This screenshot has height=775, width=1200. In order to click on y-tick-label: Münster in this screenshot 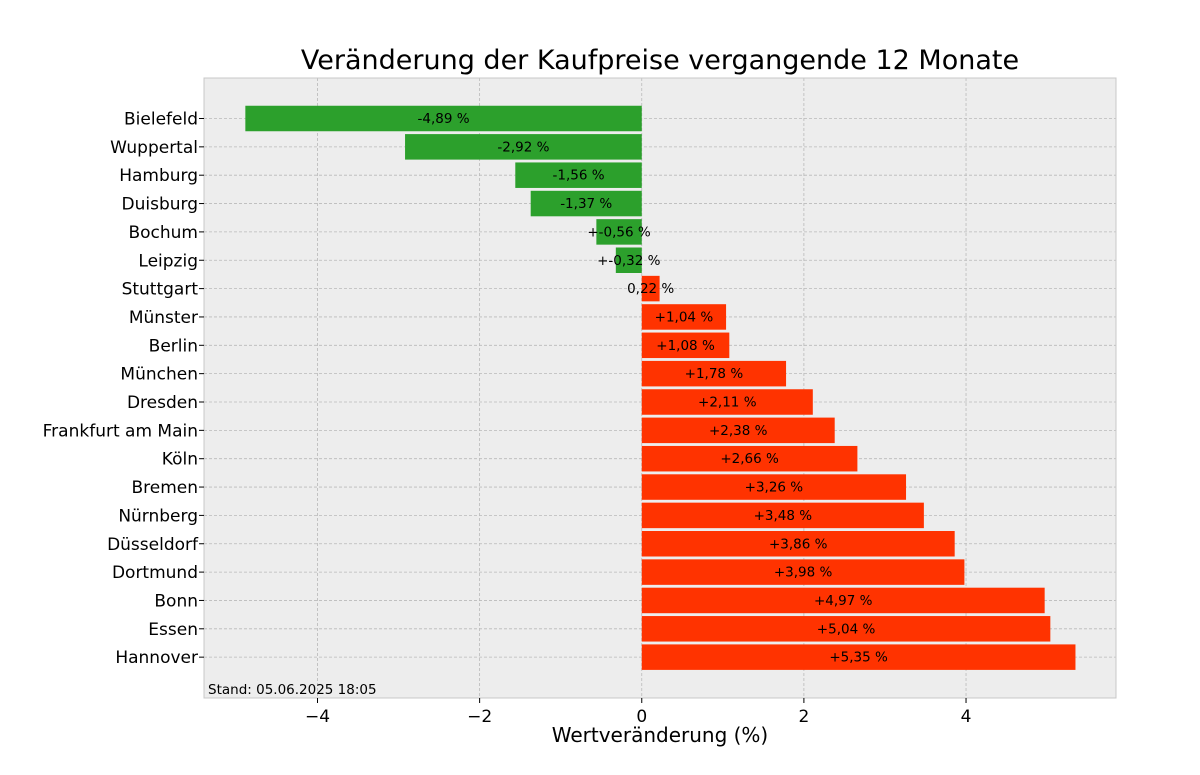, I will do `click(163, 318)`.